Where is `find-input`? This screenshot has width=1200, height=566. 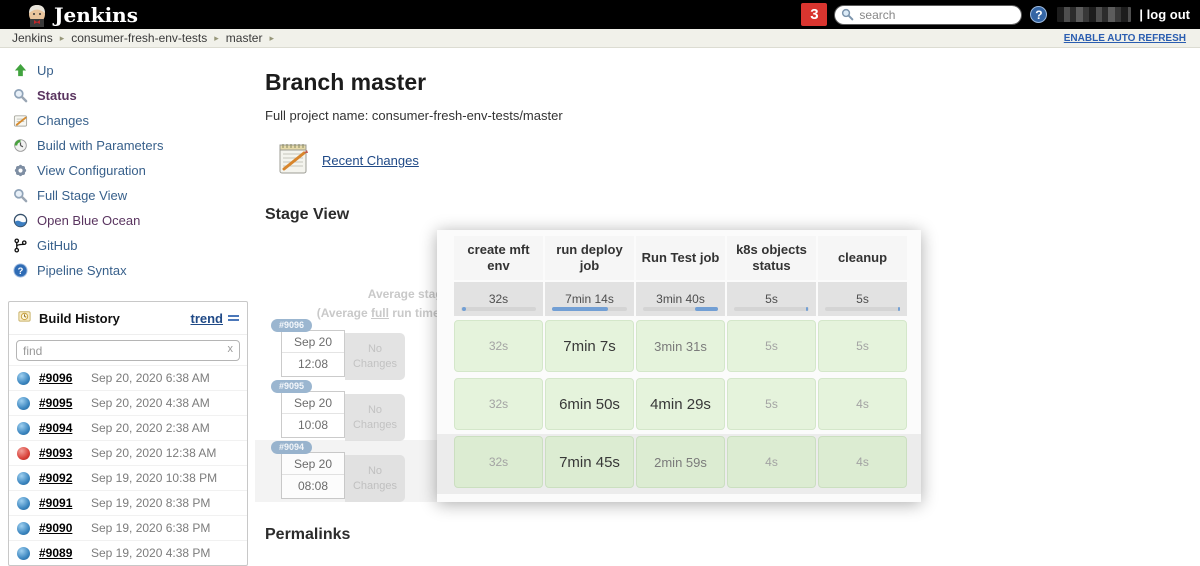
find-input is located at coordinates (128, 350).